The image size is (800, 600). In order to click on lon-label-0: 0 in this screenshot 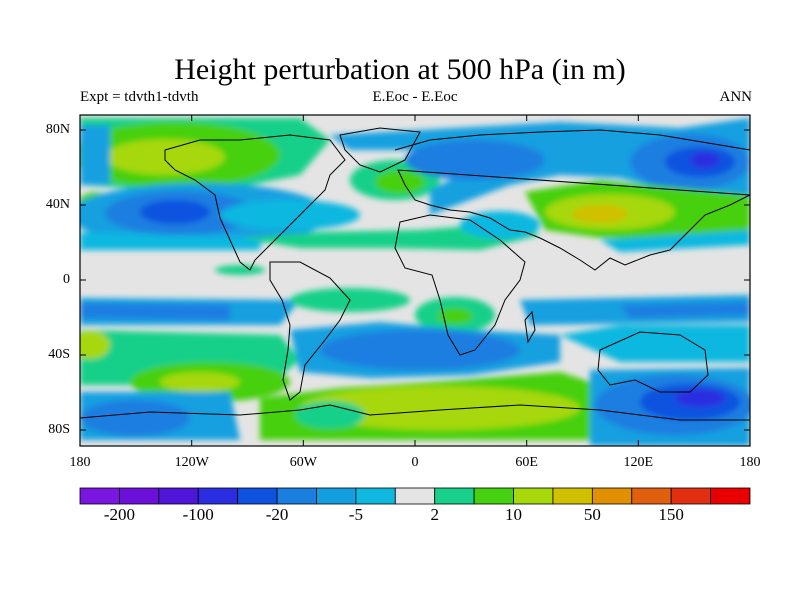, I will do `click(415, 462)`.